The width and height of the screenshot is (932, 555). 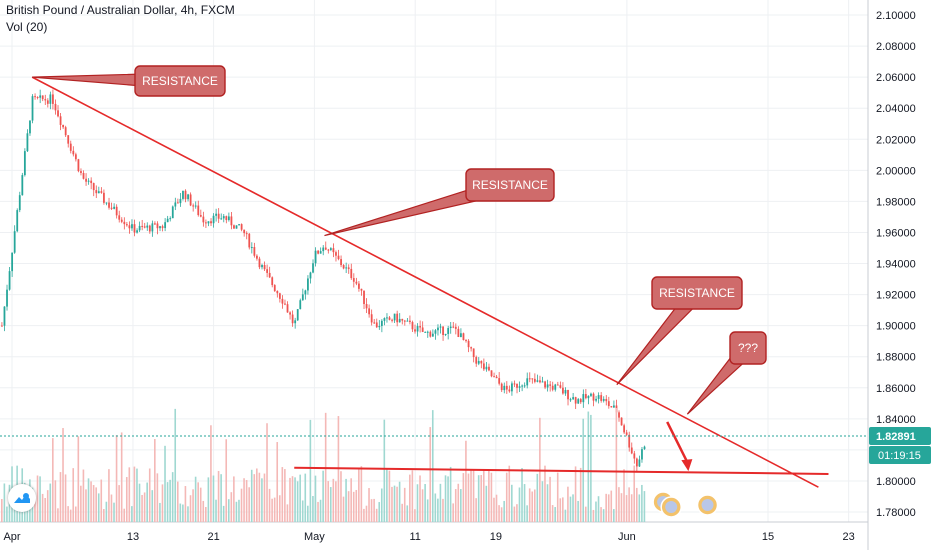 What do you see at coordinates (707, 505) in the screenshot?
I see `event-flag-icon` at bounding box center [707, 505].